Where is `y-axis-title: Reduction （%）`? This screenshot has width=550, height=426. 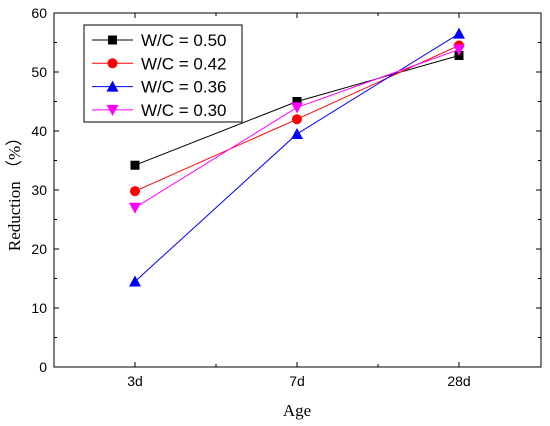
y-axis-title: Reduction （%） is located at coordinates (14, 190).